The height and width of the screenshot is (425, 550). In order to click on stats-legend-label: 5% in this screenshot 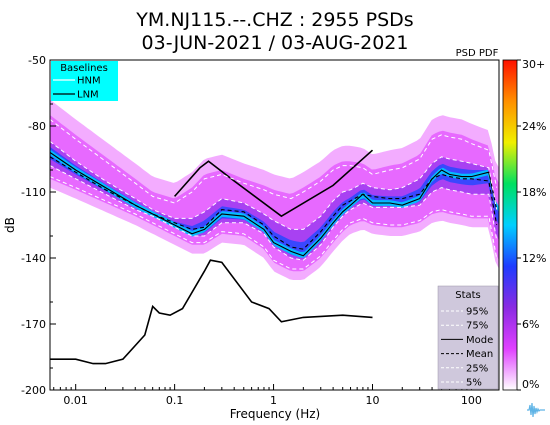, I will do `click(474, 383)`.